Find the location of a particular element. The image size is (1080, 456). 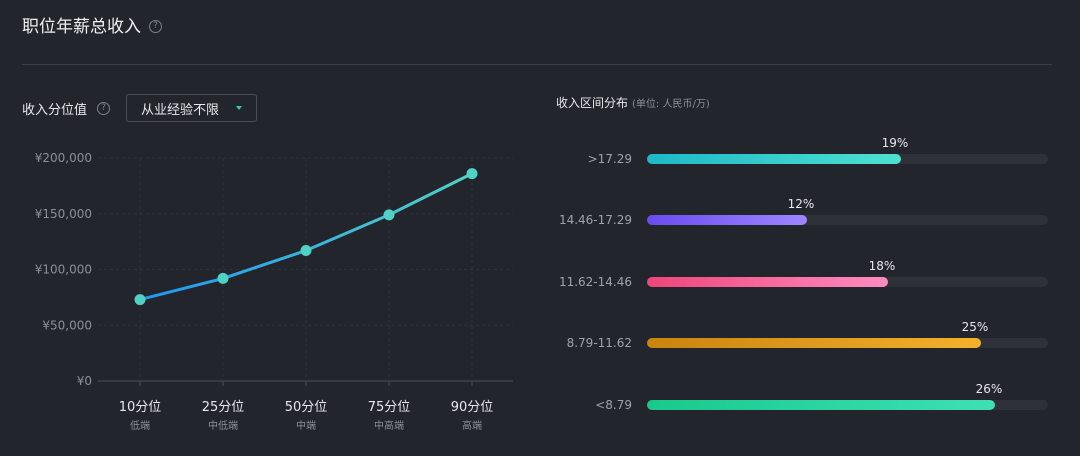

divider is located at coordinates (537, 64).